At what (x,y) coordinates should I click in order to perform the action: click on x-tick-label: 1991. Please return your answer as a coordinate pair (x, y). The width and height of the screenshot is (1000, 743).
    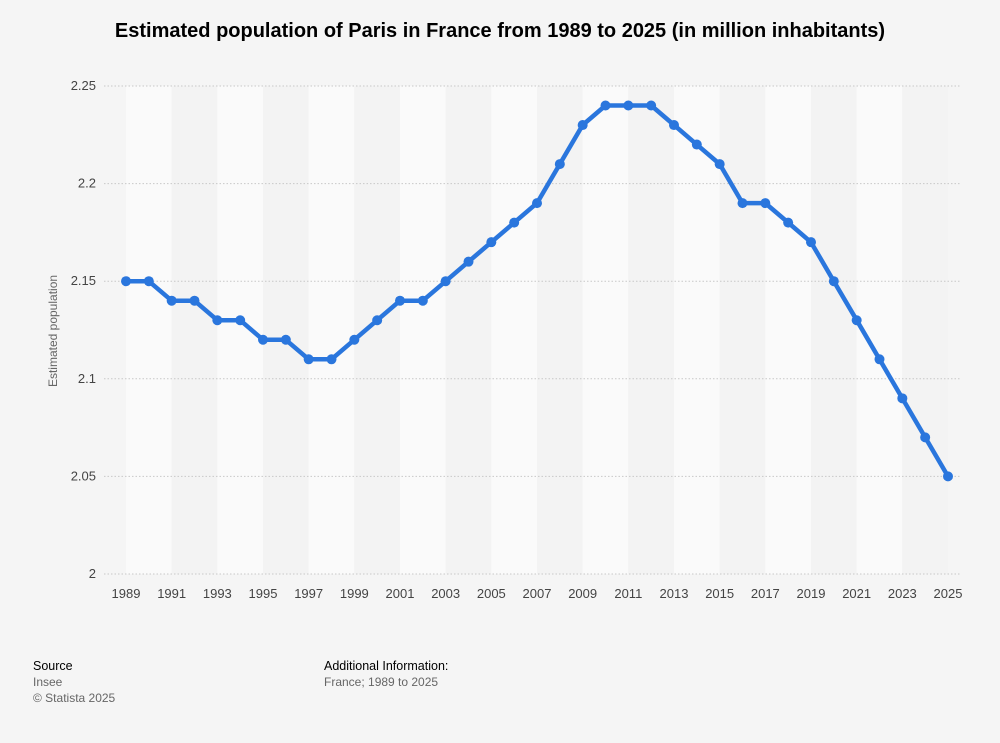
    Looking at the image, I should click on (171, 593).